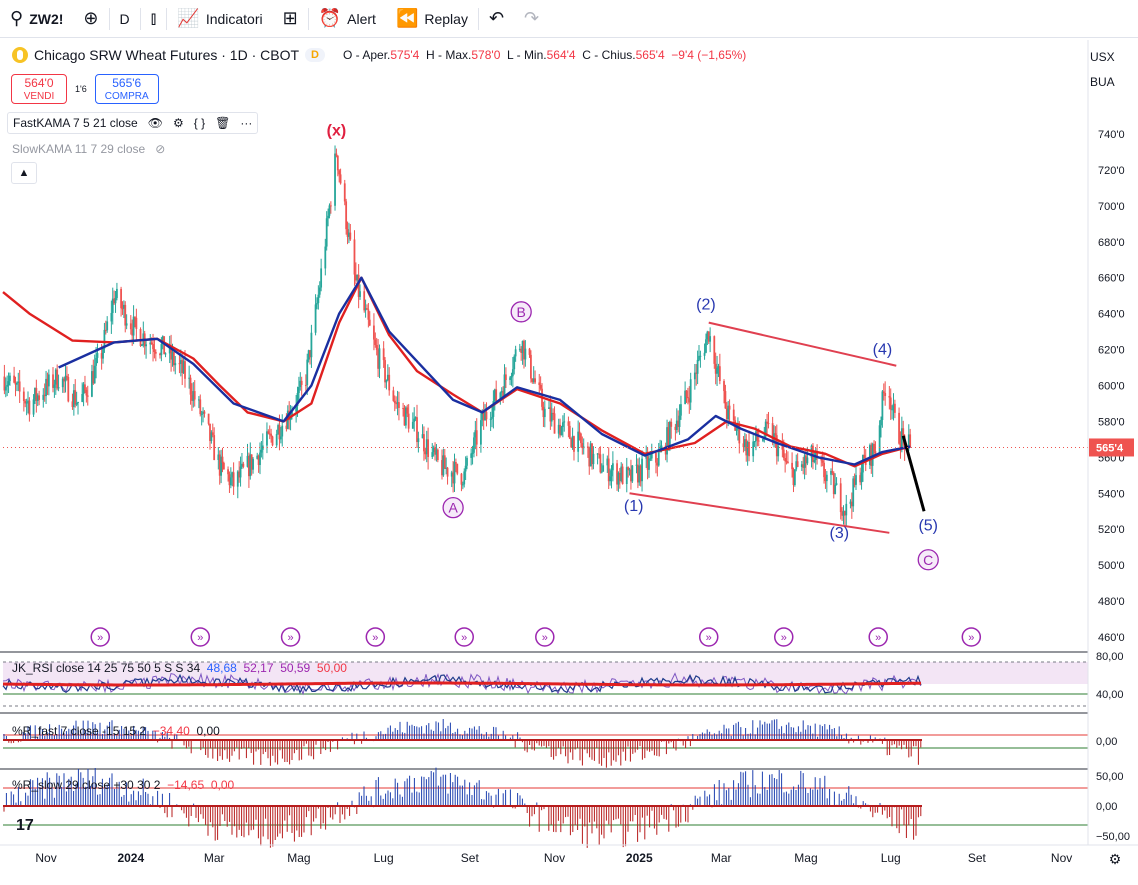 The image size is (1138, 885). What do you see at coordinates (223, 123) in the screenshot?
I see `trash-icon: 🗑` at bounding box center [223, 123].